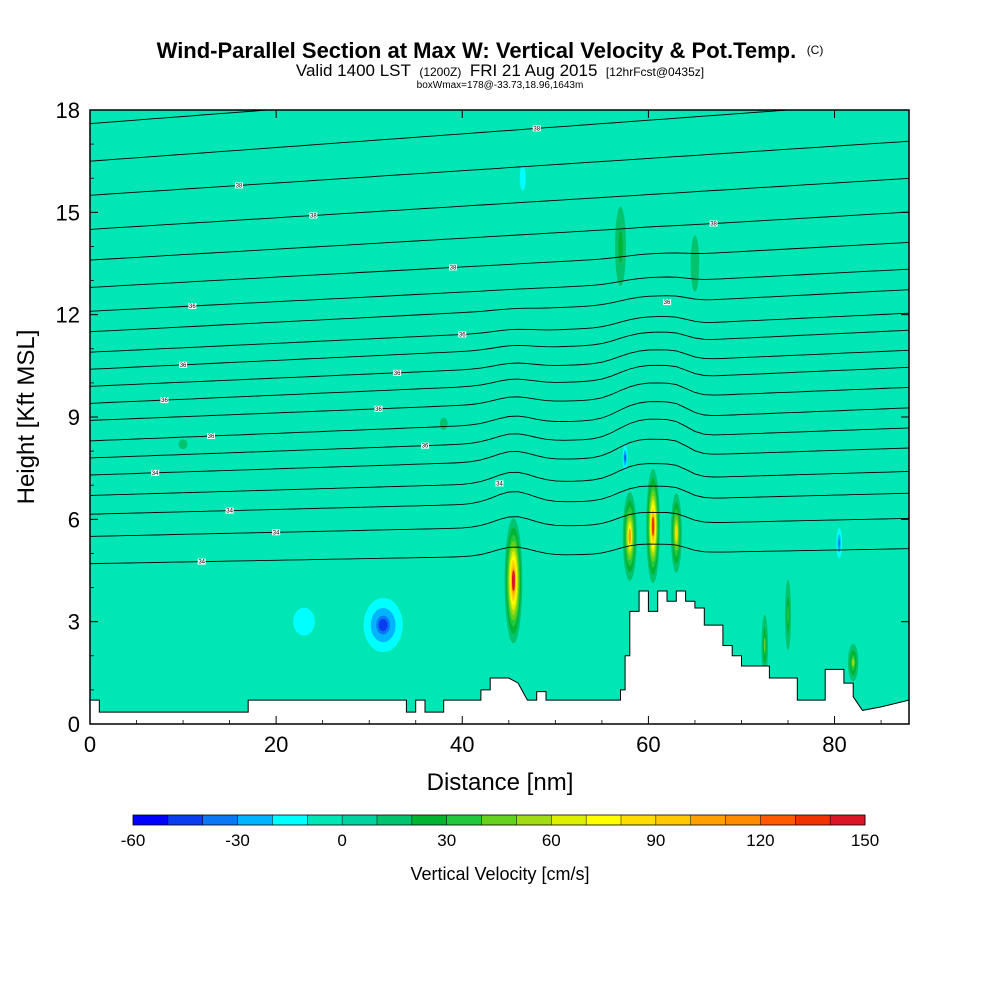 This screenshot has width=1000, height=1000. Describe the element at coordinates (276, 744) in the screenshot. I see `x-tick-label: 20` at that location.